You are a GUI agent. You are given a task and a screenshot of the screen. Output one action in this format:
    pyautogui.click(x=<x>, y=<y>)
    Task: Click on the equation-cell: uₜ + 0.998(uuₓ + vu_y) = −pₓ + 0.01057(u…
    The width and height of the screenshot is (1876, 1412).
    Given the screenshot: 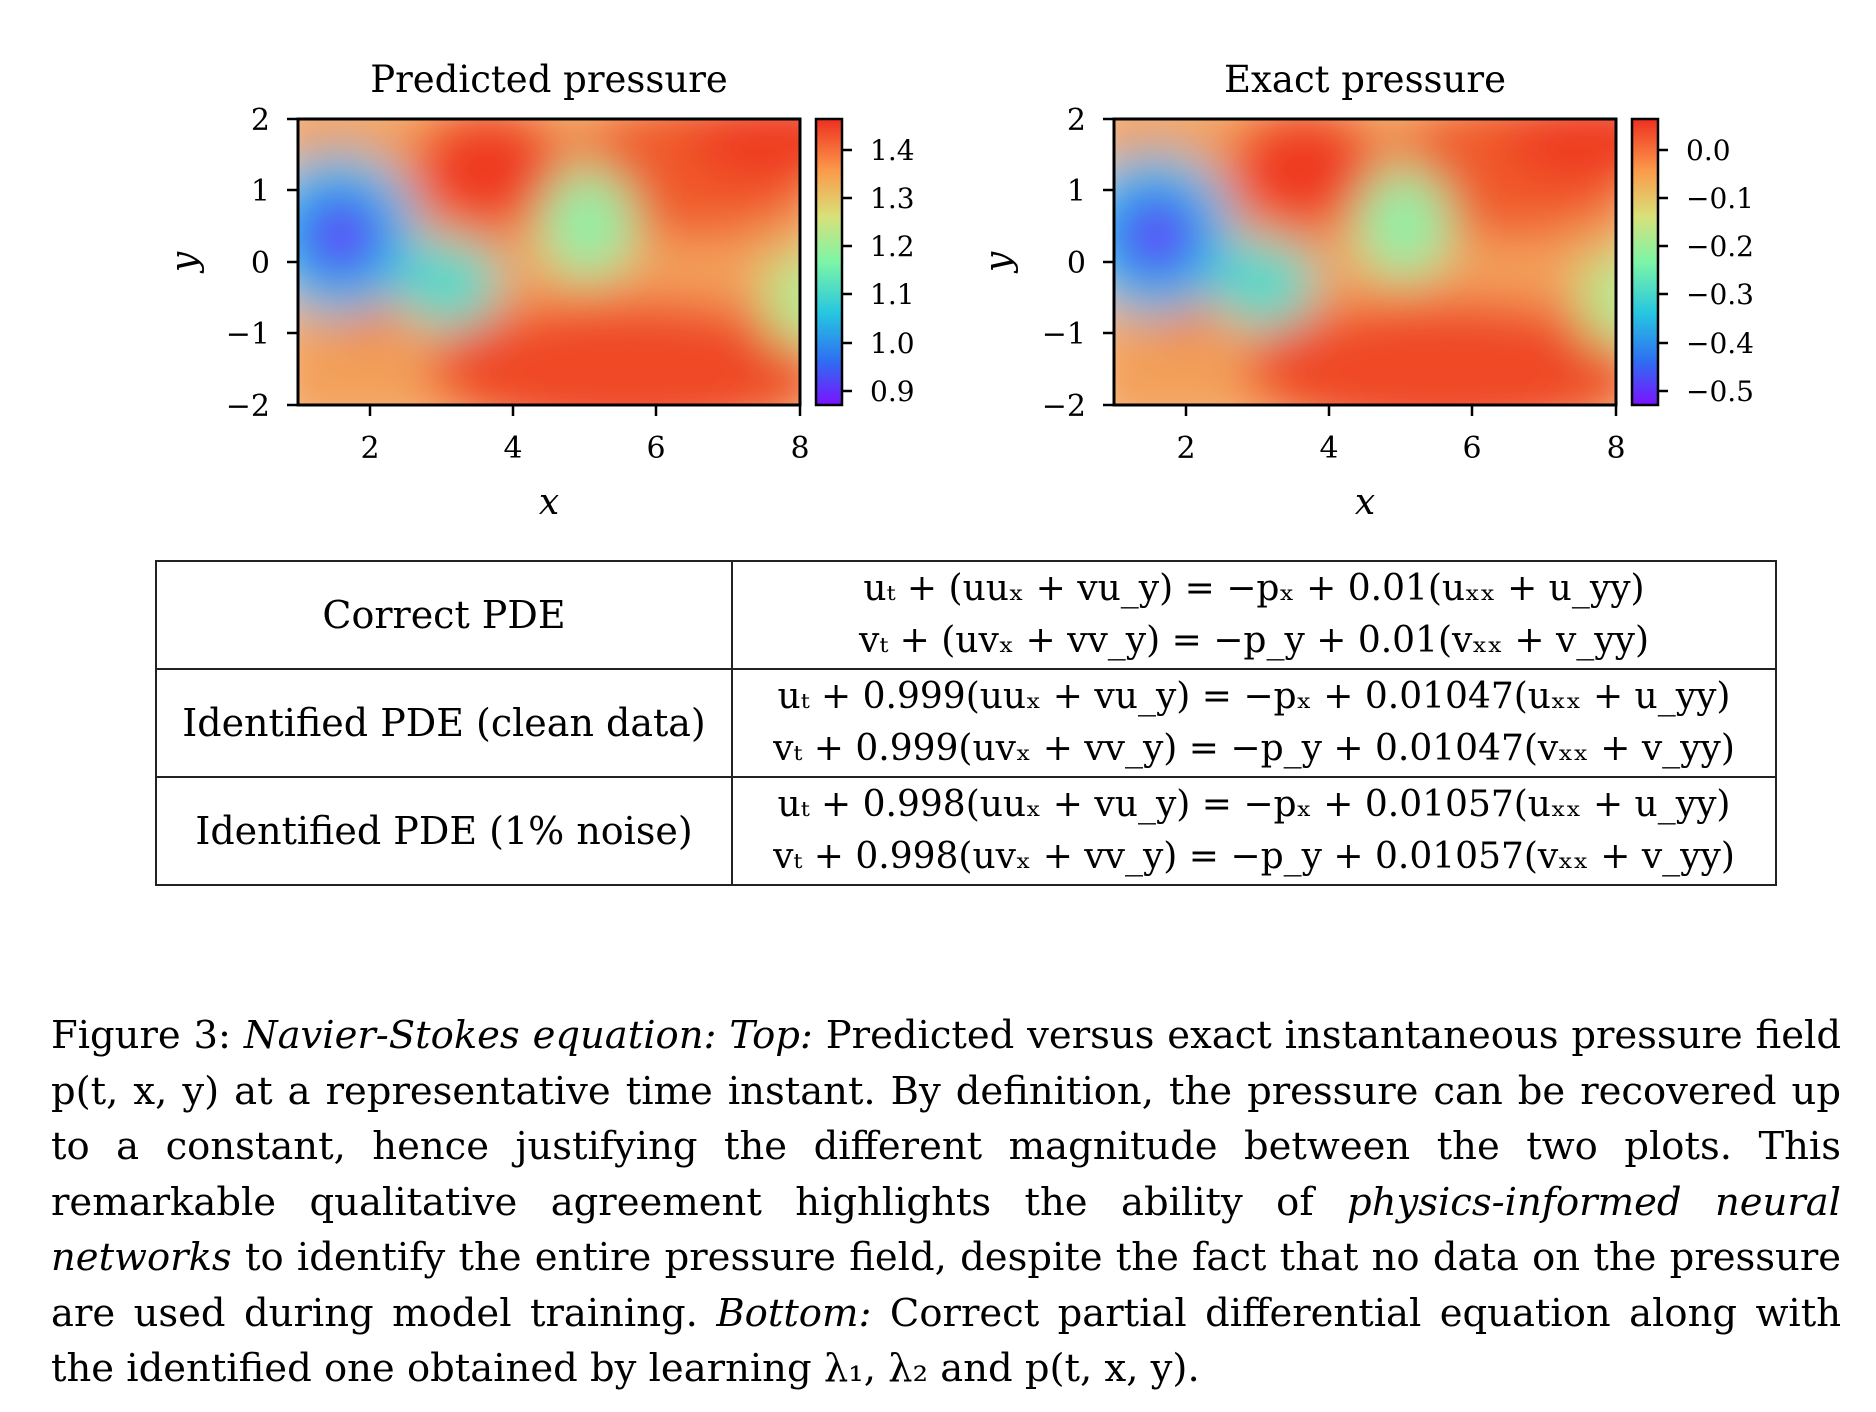 What is the action you would take?
    pyautogui.click(x=1254, y=831)
    